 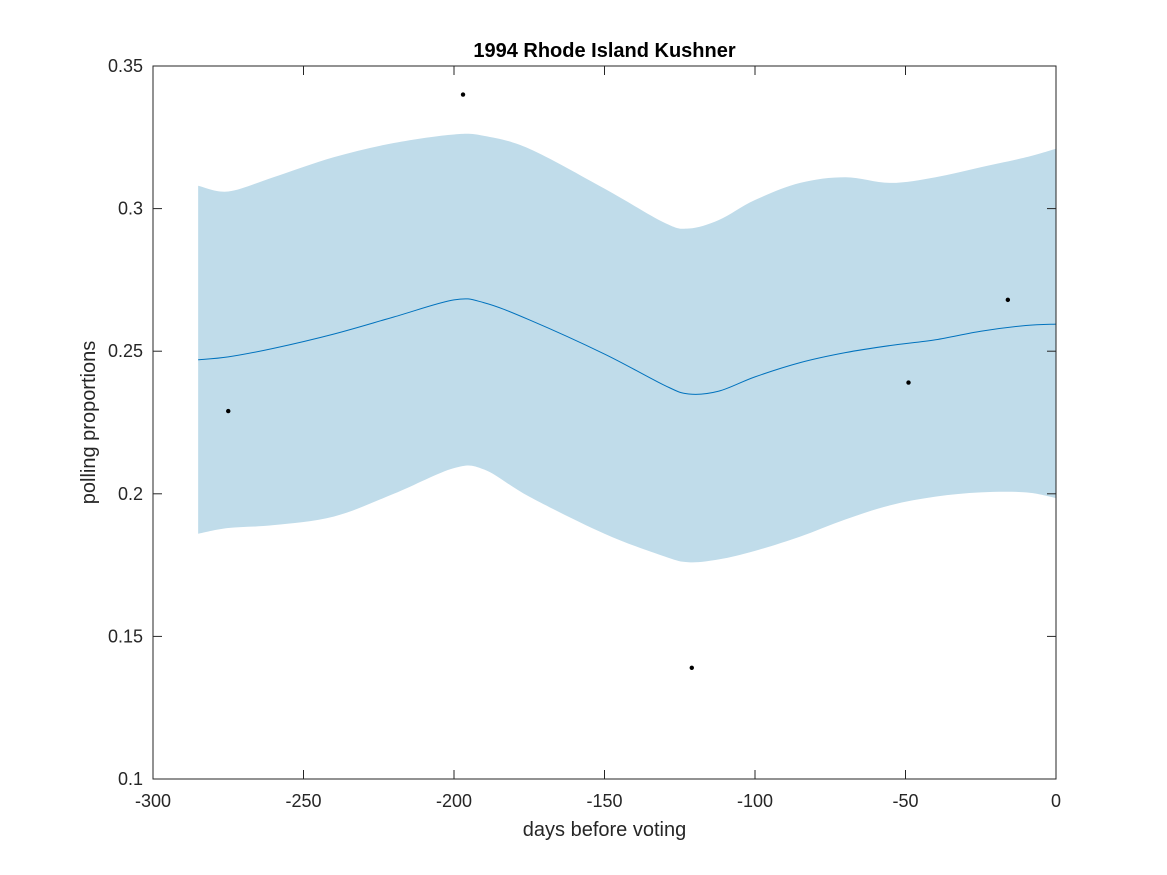 I want to click on x-tick-label: -250, so click(x=303, y=801).